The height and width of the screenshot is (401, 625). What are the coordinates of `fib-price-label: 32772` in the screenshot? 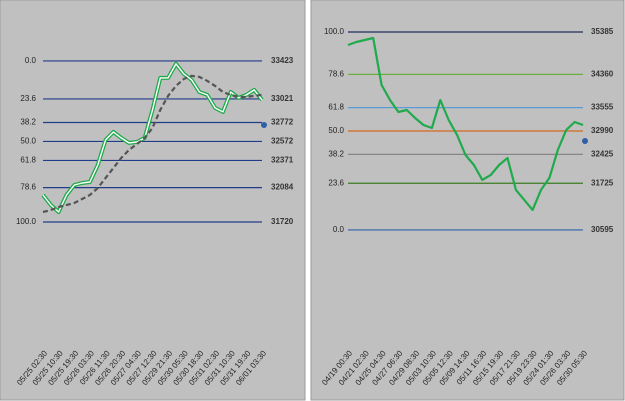 It's located at (282, 122).